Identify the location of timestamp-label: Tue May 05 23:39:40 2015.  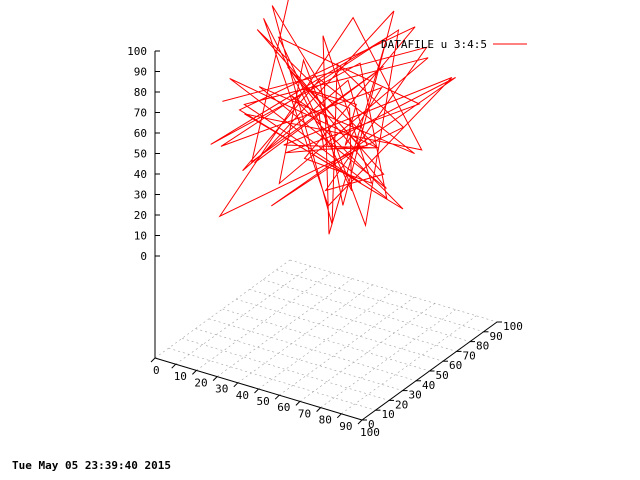
(91, 465).